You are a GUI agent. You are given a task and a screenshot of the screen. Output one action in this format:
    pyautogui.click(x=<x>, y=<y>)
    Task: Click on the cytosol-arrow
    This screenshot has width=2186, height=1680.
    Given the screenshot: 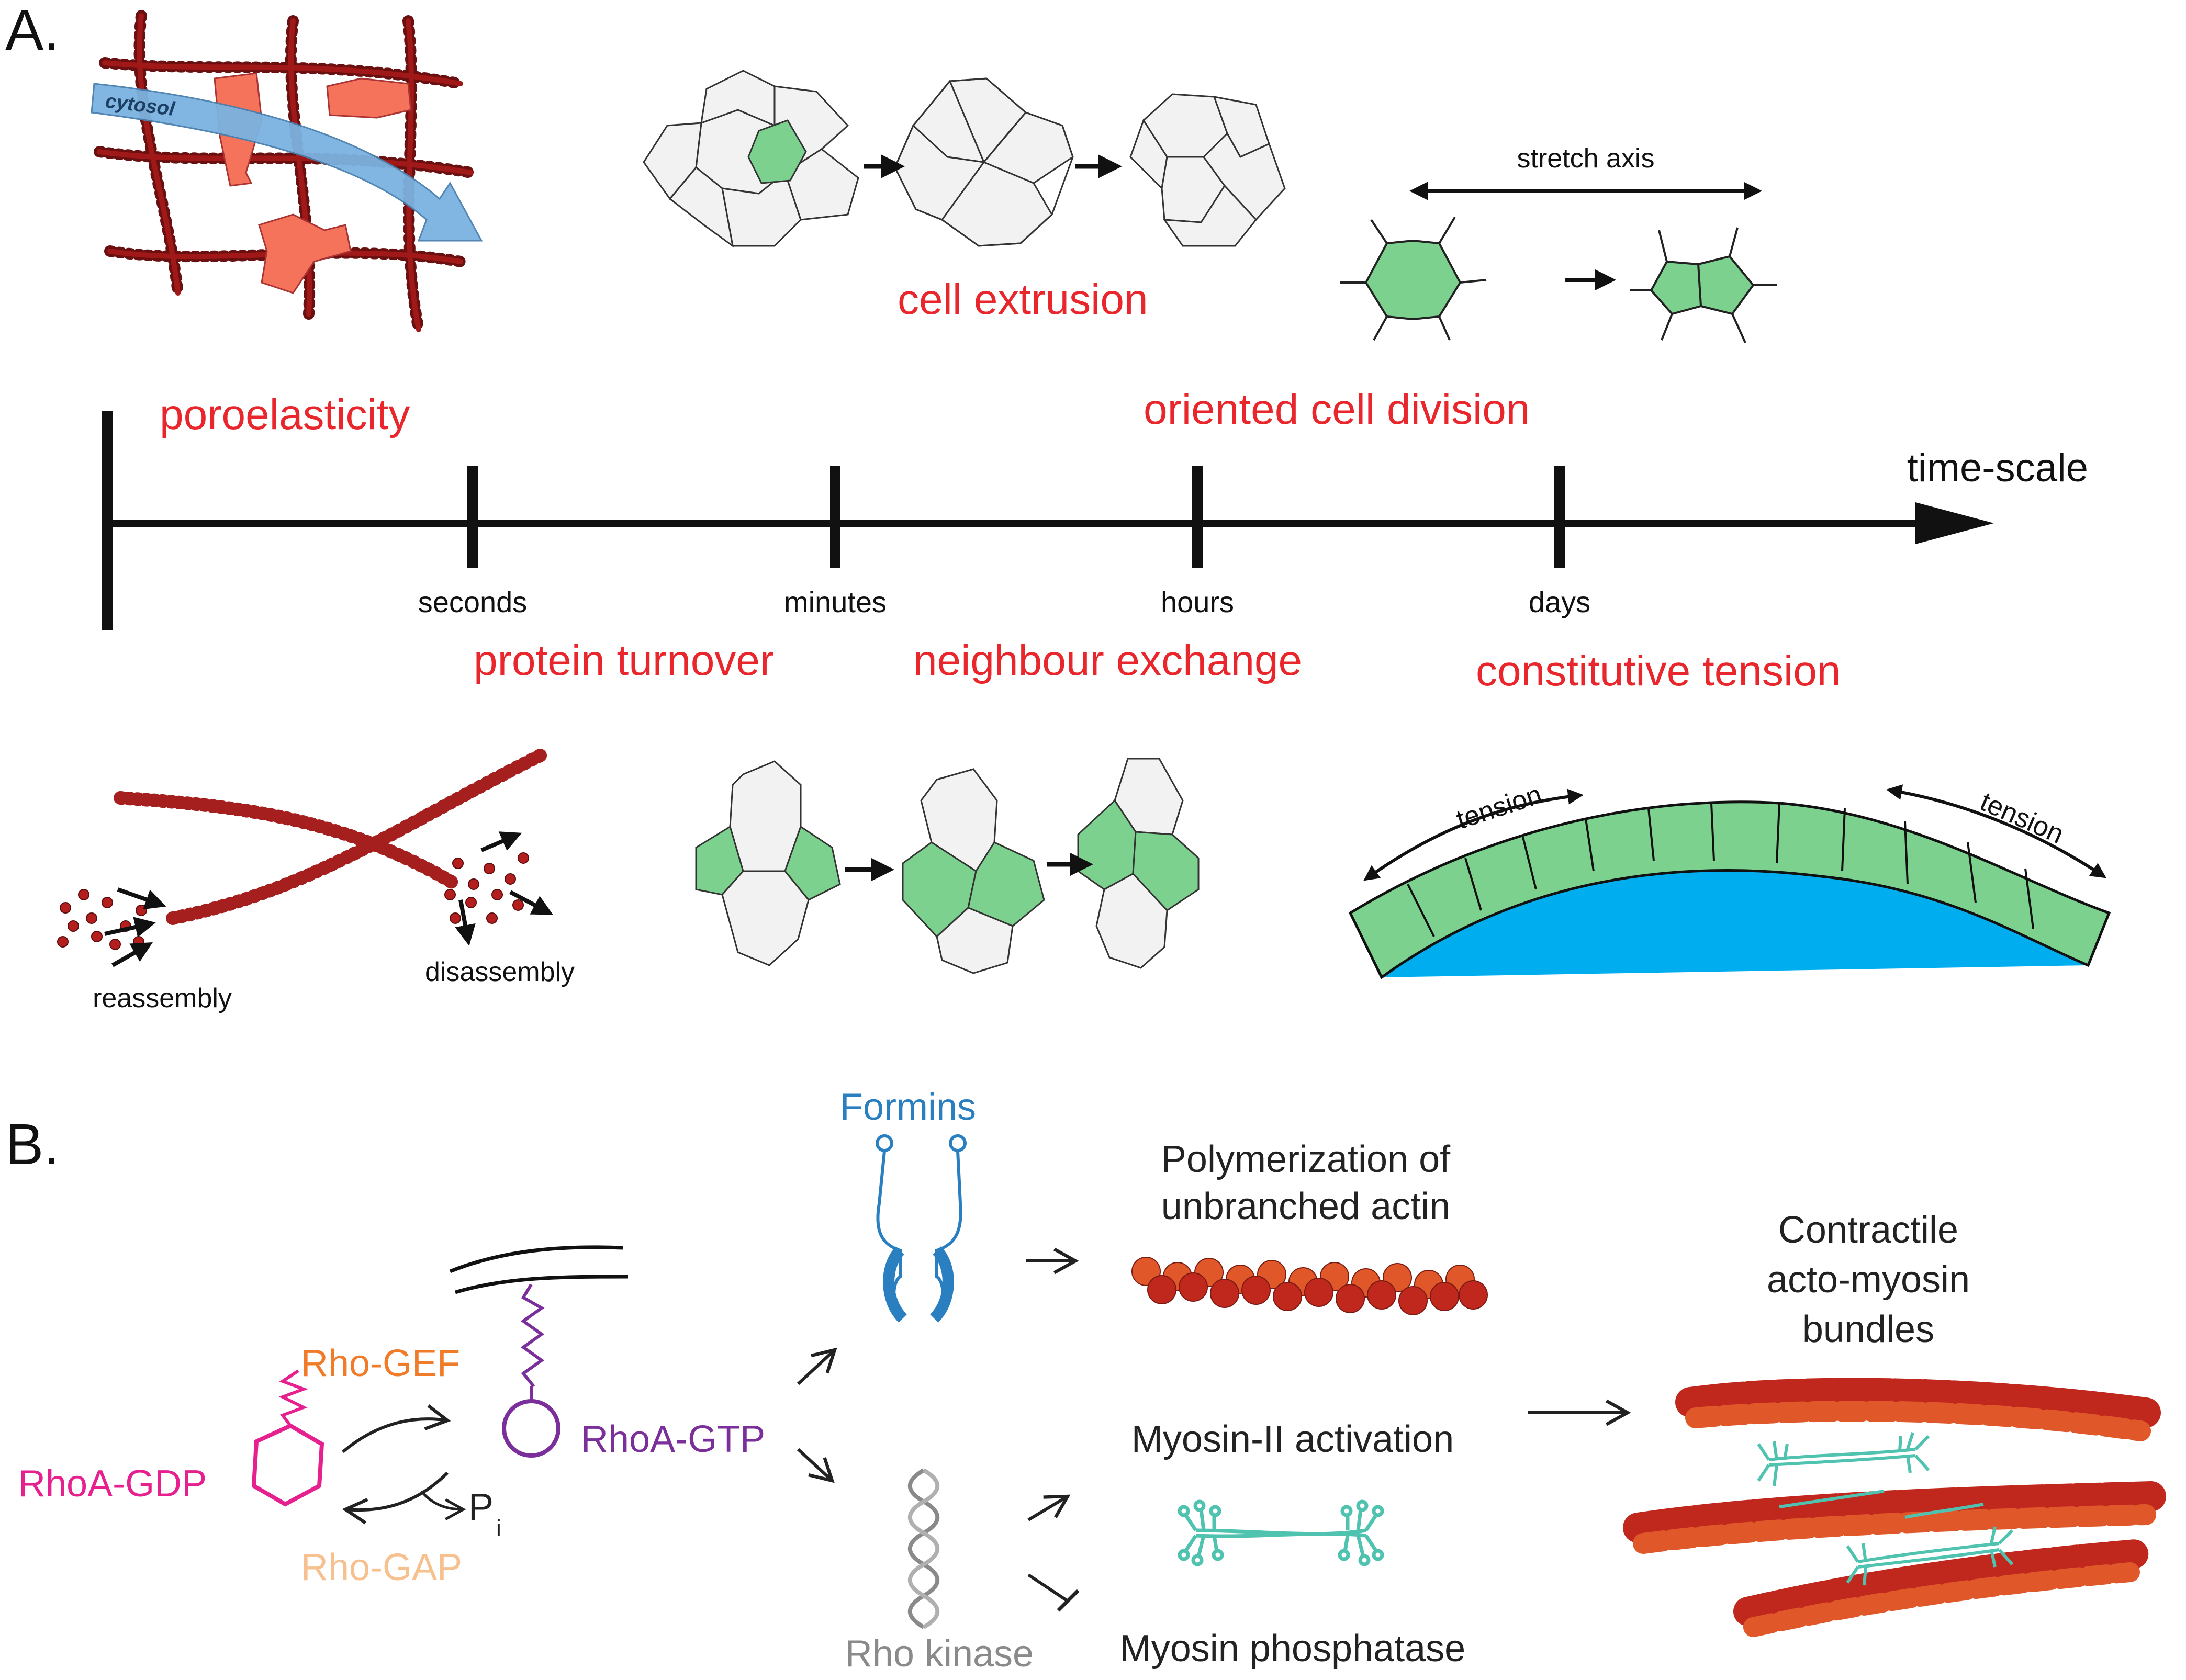 What is the action you would take?
    pyautogui.click(x=287, y=162)
    